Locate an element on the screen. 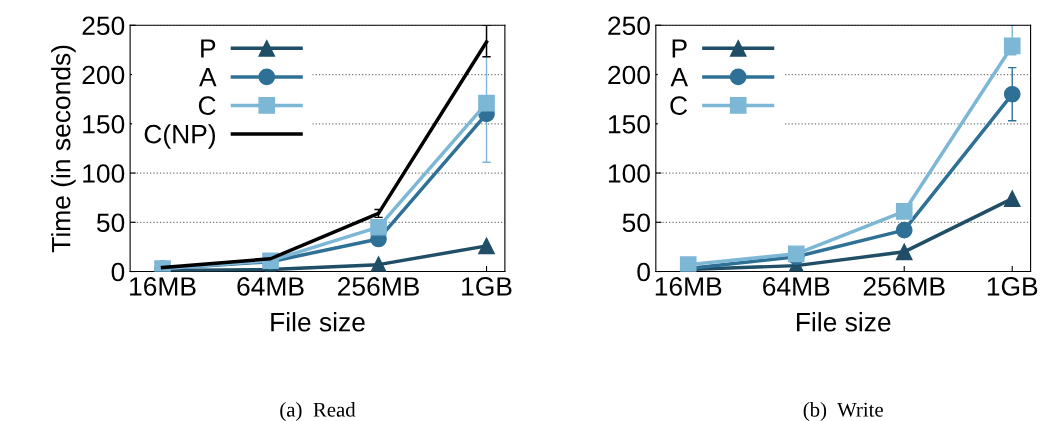  text: (b) Write is located at coordinates (843, 411).